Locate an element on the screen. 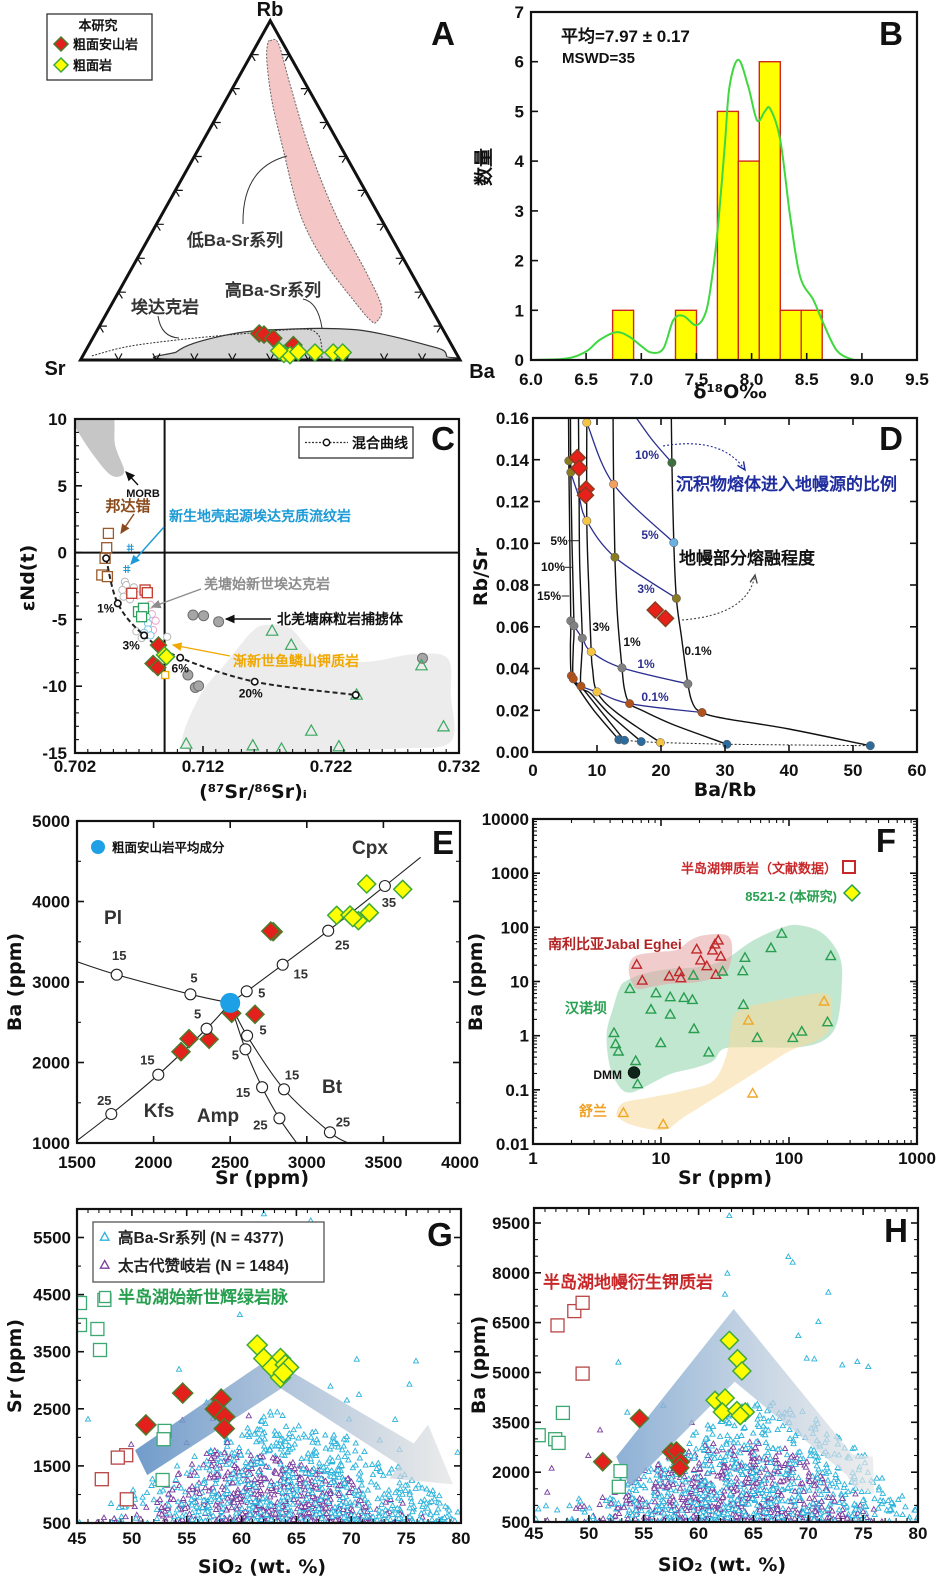 Image resolution: width=942 pixels, height=1580 pixels. annotation-arrow-head is located at coordinates (177, 646).